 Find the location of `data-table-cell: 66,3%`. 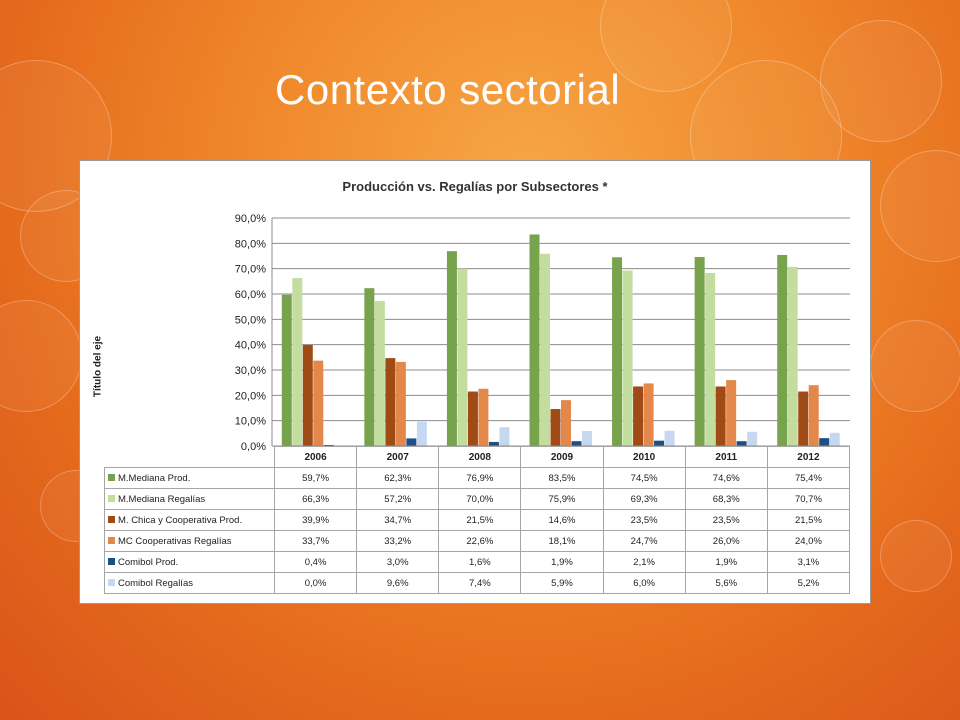

data-table-cell: 66,3% is located at coordinates (315, 499).